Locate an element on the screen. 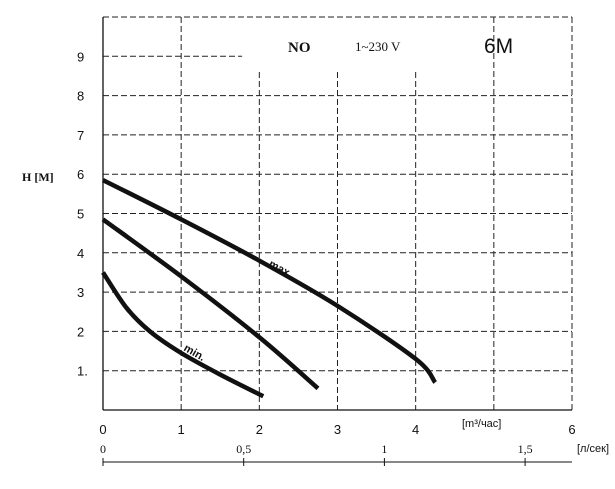 The height and width of the screenshot is (489, 615). y-tick-label: 8 is located at coordinates (80, 96).